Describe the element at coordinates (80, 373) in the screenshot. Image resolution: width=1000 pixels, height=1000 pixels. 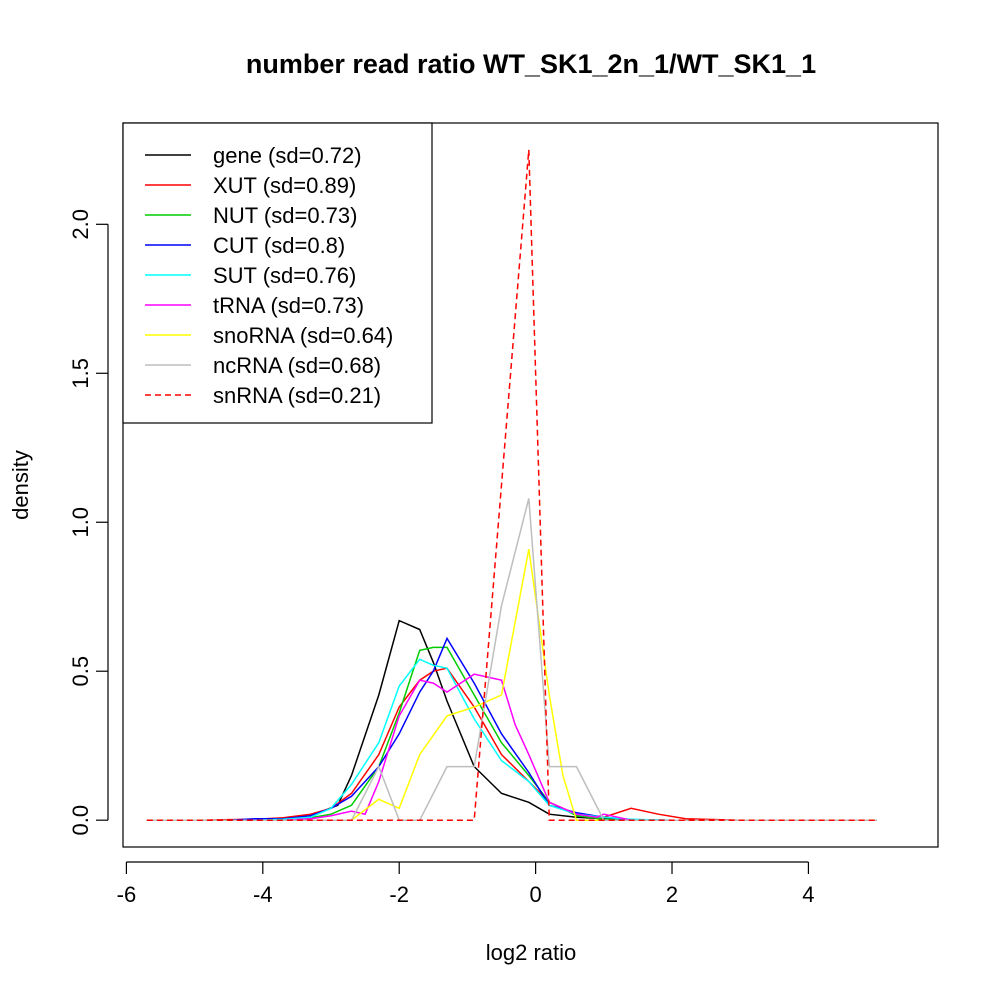
I see `y-tick-label: 1.5` at that location.